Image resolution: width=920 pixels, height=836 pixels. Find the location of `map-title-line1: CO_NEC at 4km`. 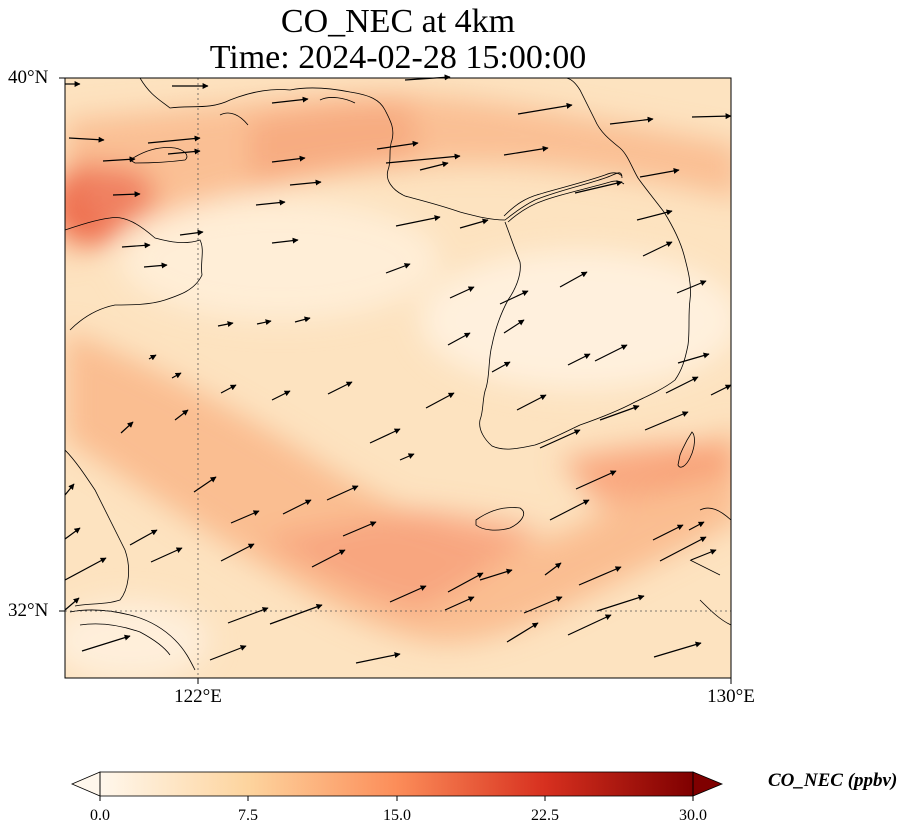

map-title-line1: CO_NEC at 4km is located at coordinates (398, 21).